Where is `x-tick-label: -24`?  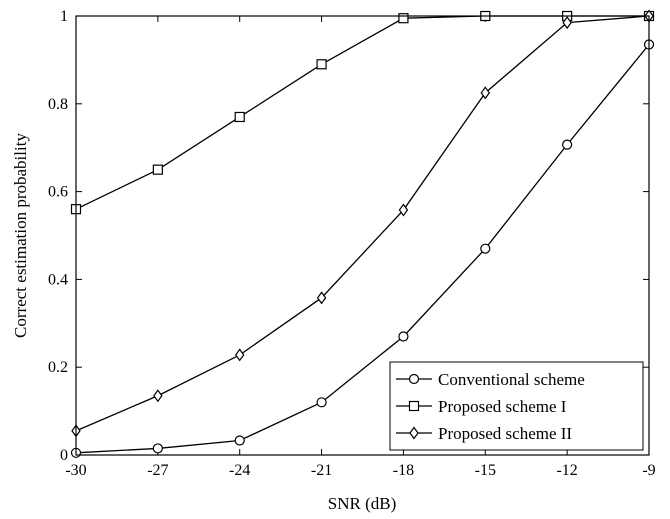
x-tick-label: -24 is located at coordinates (239, 470).